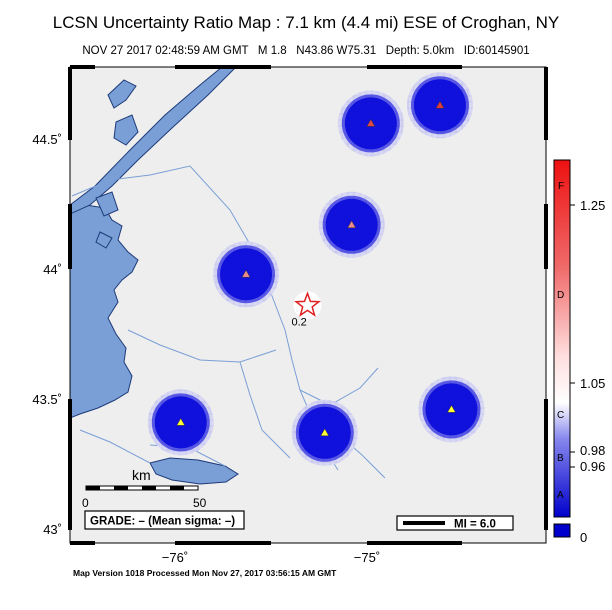 The height and width of the screenshot is (610, 612). Describe the element at coordinates (561, 186) in the screenshot. I see `grade-letter-f: F` at that location.